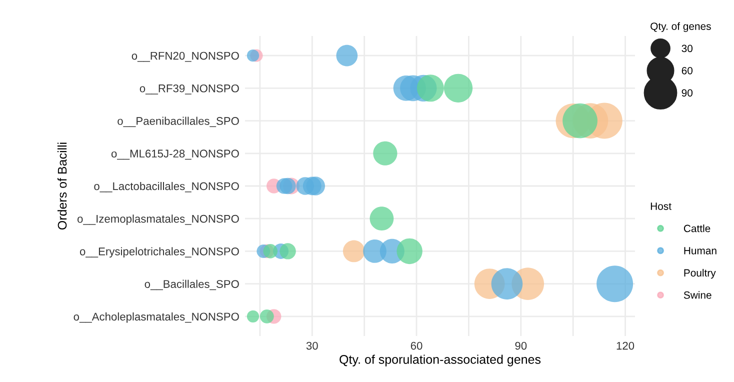 Image resolution: width=734 pixels, height=382 pixels. What do you see at coordinates (178, 122) in the screenshot?
I see `y-tick-label: o__Paenibacillales_SPO` at bounding box center [178, 122].